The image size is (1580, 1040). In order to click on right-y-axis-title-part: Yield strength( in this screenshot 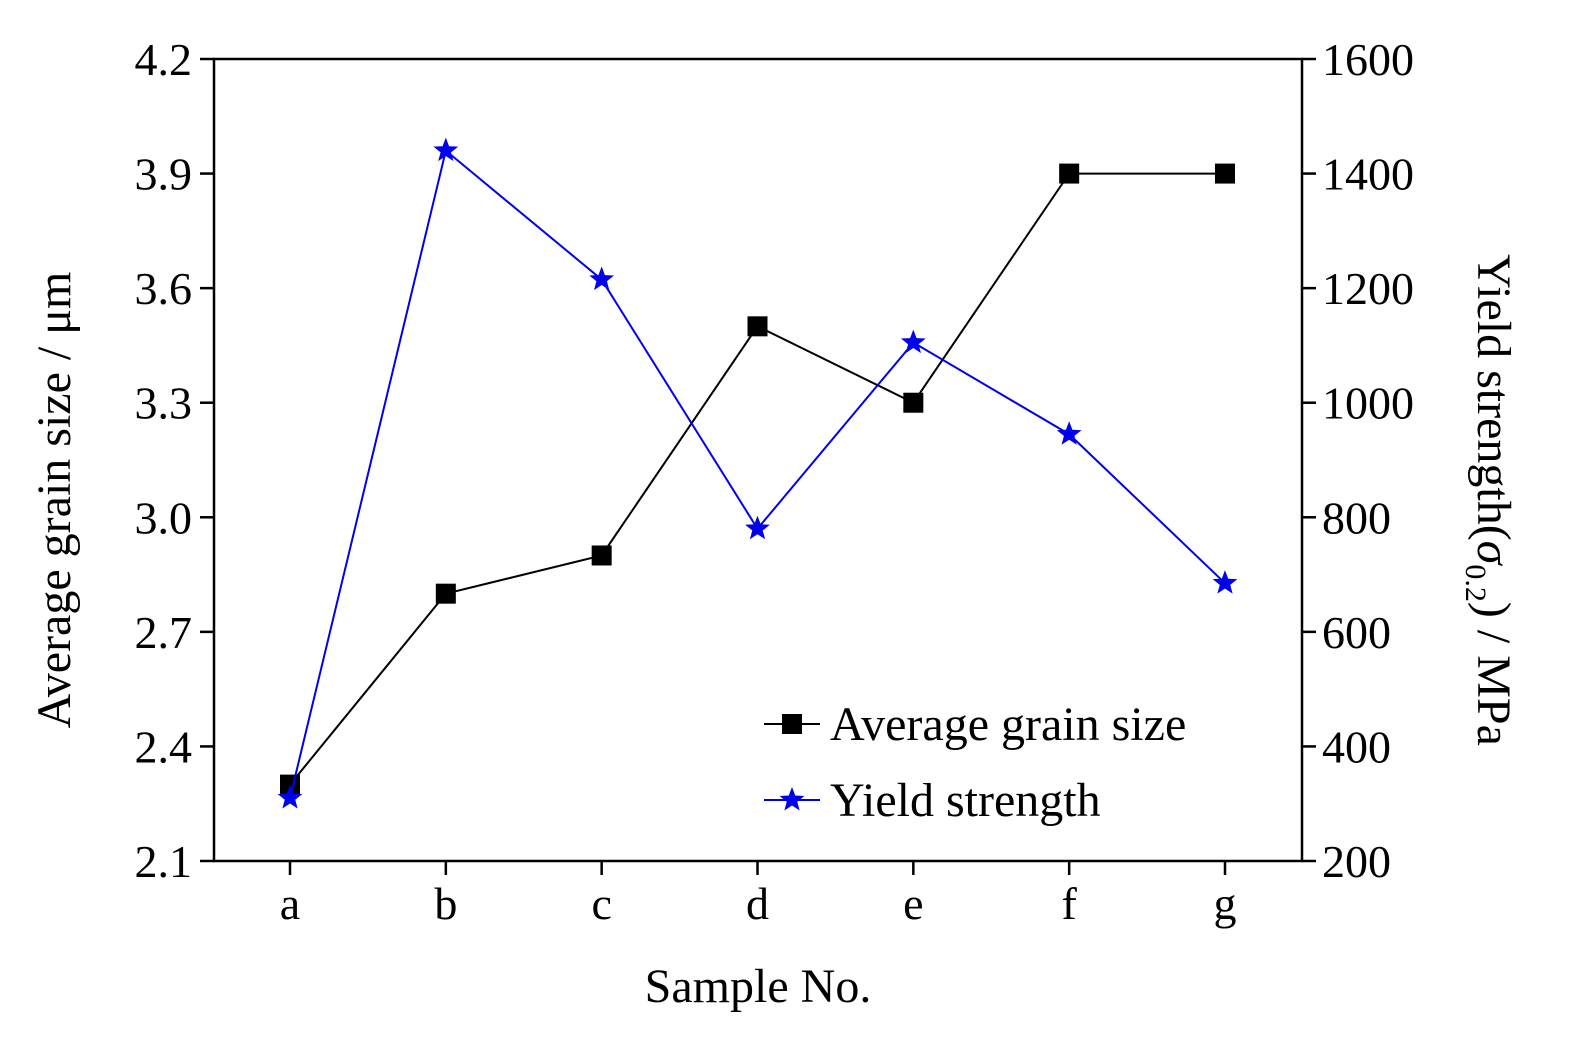, I will do `click(1493, 397)`.